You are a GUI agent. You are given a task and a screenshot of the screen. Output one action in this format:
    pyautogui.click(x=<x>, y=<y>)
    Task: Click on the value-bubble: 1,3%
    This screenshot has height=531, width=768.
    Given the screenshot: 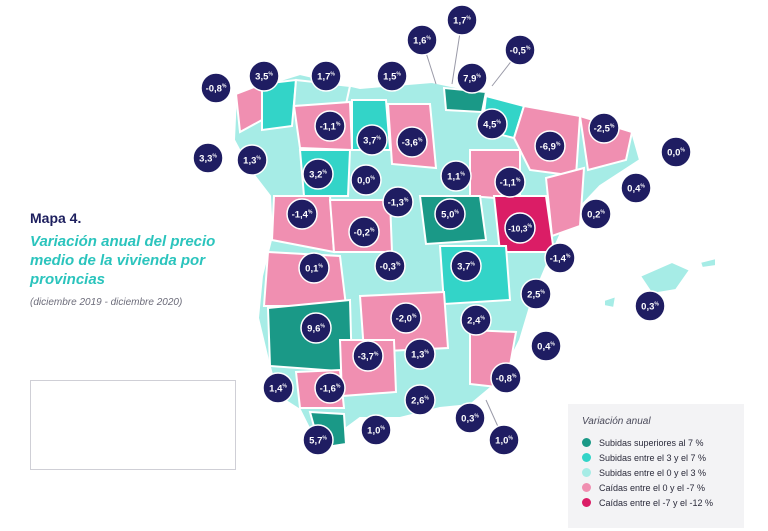 What is the action you would take?
    pyautogui.click(x=252, y=160)
    